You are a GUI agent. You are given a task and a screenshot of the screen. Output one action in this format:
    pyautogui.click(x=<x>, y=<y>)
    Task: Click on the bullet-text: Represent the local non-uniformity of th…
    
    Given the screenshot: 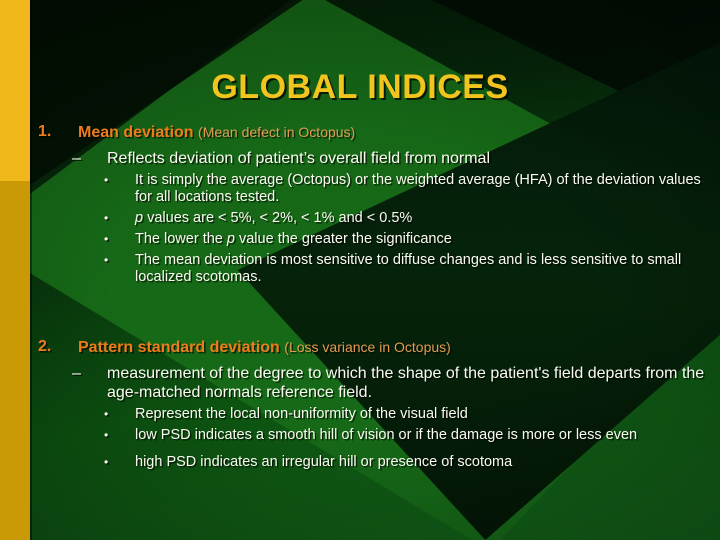 What is the action you would take?
    pyautogui.click(x=301, y=414)
    